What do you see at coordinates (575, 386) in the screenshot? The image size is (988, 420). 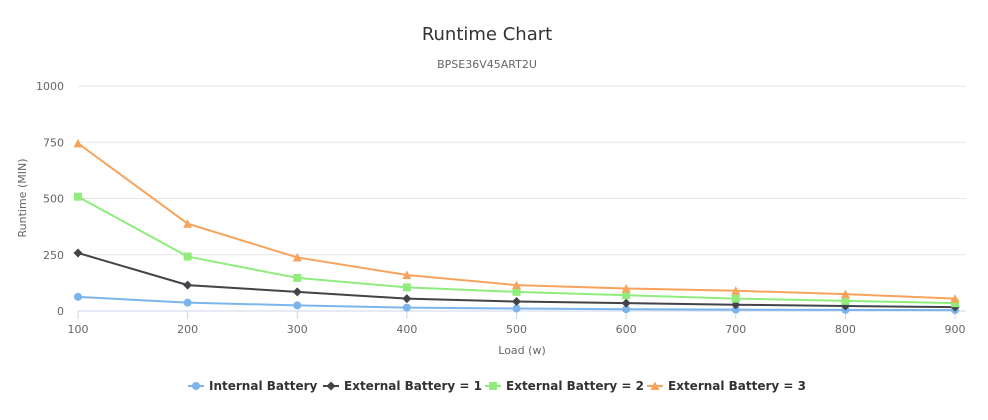 I see `legend-label: External Battery = 2` at bounding box center [575, 386].